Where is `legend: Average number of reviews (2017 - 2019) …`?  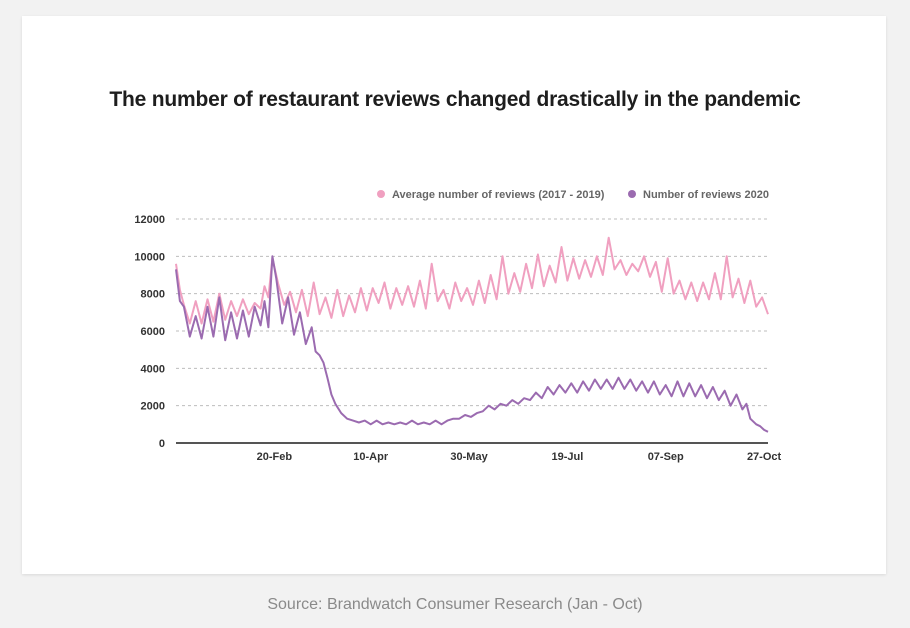 legend: Average number of reviews (2017 - 2019) … is located at coordinates (573, 195).